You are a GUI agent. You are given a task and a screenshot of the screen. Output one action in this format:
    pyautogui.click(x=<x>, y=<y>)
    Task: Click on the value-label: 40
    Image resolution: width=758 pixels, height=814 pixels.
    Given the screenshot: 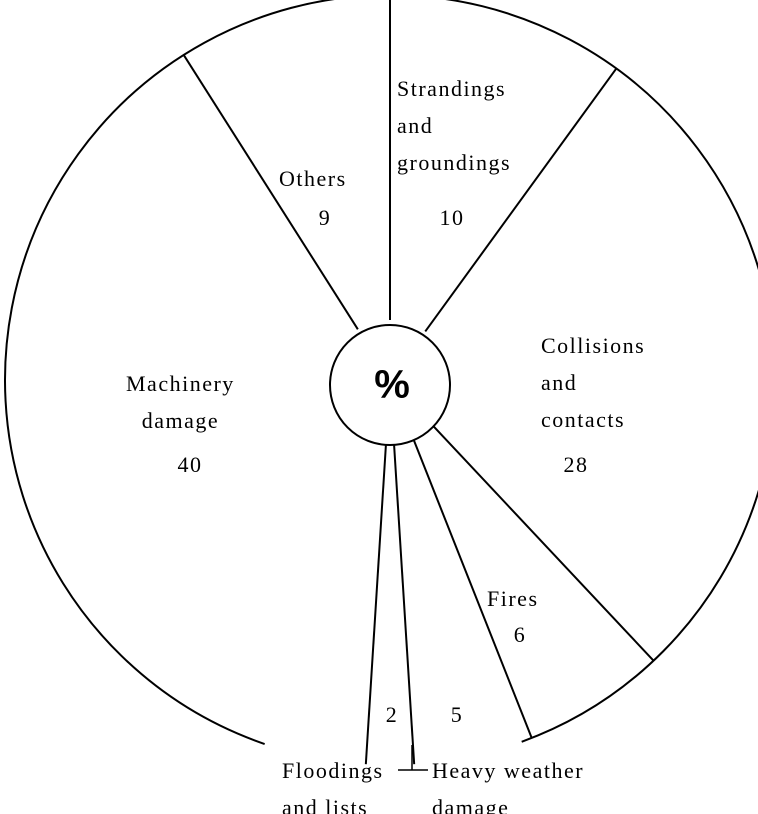 What is the action you would take?
    pyautogui.click(x=190, y=464)
    